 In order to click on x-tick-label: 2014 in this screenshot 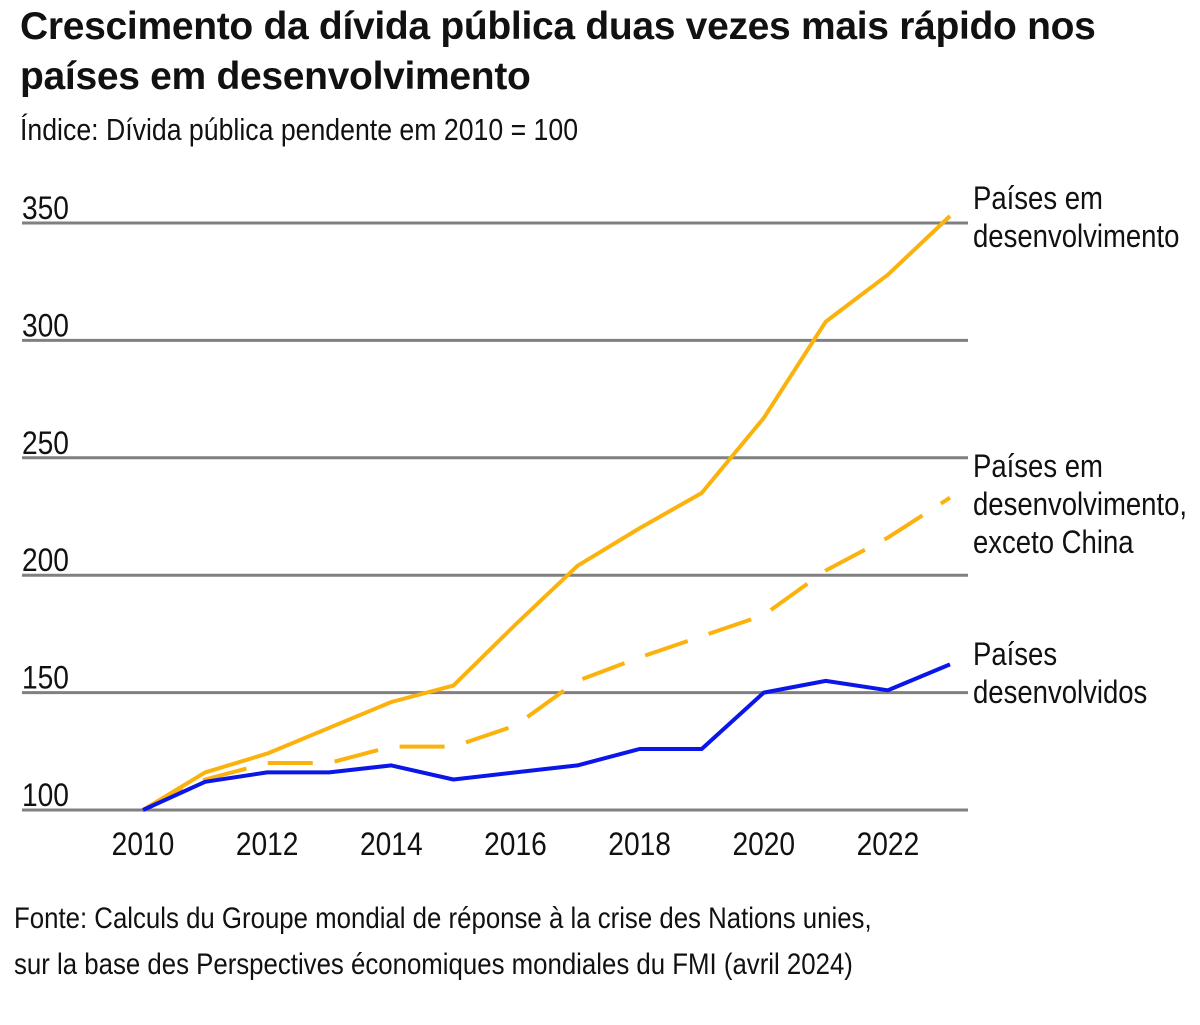, I will do `click(391, 844)`.